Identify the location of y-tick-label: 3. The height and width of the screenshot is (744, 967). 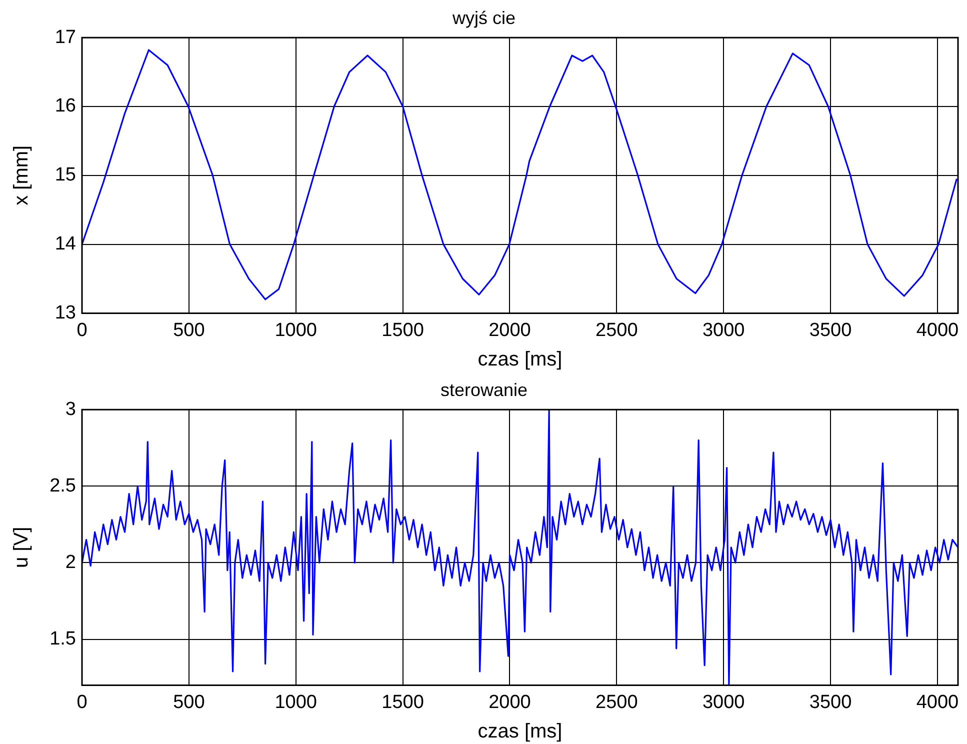
(70, 409).